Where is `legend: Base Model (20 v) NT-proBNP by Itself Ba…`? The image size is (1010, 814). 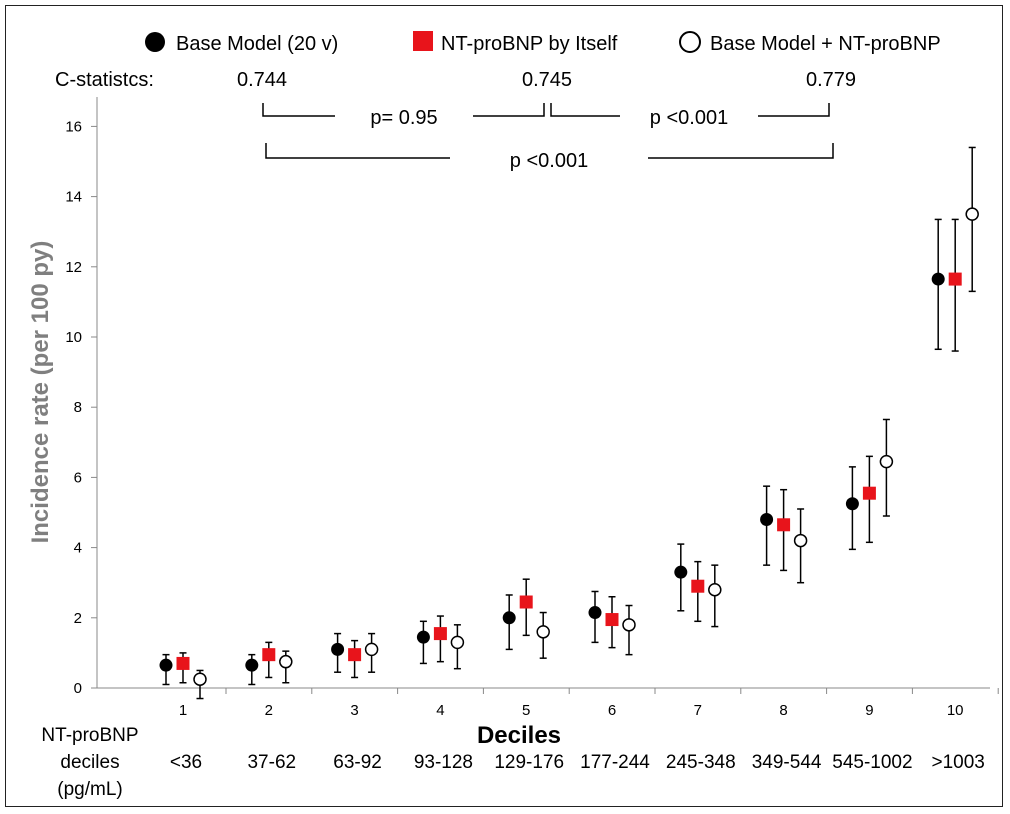
legend: Base Model (20 v) NT-proBNP by Itself Ba… is located at coordinates (543, 43).